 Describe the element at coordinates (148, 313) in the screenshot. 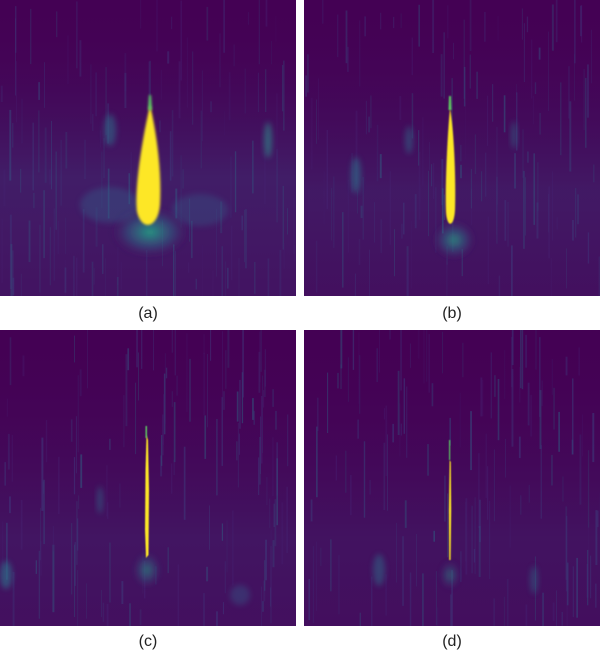

I see `caption-a: (a)` at that location.